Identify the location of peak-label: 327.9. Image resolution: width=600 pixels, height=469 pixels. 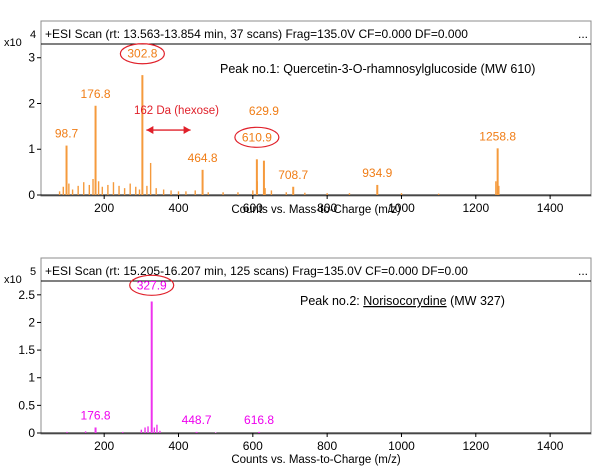
(152, 285).